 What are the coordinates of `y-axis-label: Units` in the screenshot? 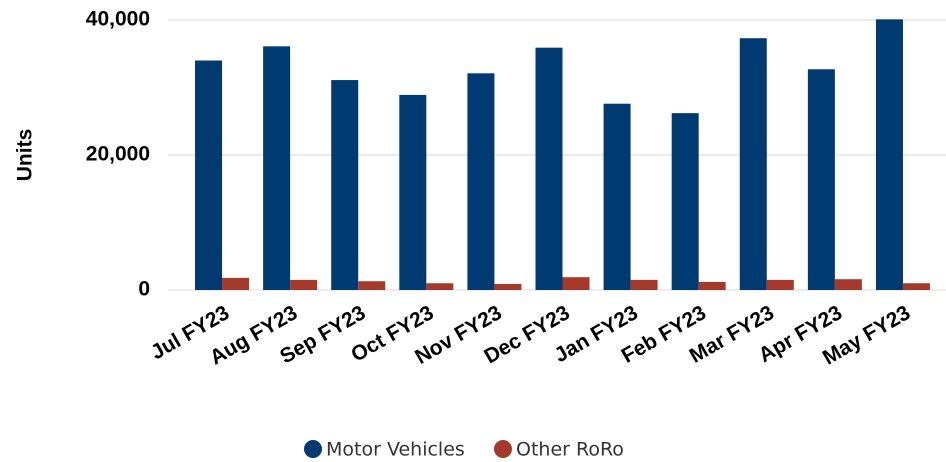 It's located at (25, 155).